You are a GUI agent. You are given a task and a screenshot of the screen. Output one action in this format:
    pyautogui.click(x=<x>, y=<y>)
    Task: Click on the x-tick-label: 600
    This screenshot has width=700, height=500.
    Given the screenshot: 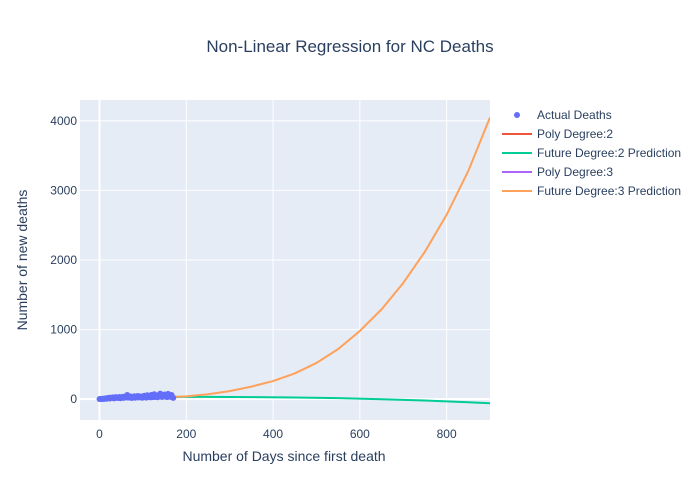 What is the action you would take?
    pyautogui.click(x=360, y=434)
    